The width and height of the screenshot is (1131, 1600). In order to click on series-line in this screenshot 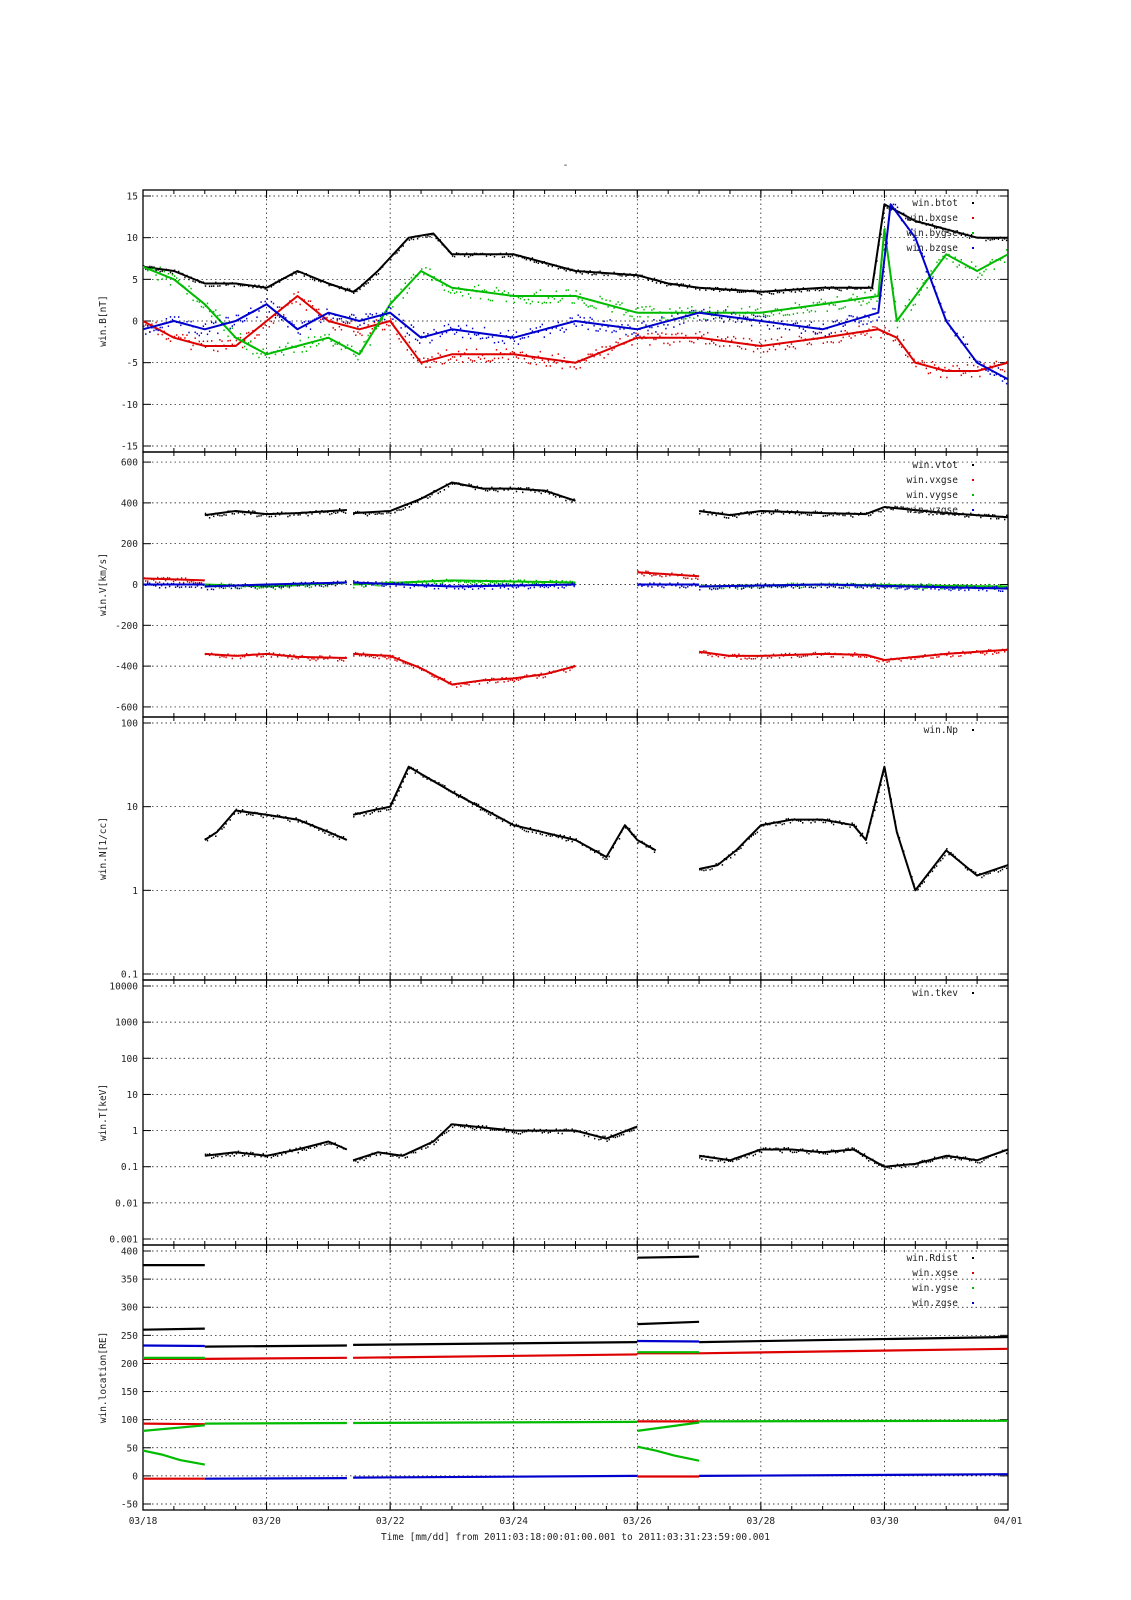, I will do `click(668, 1341)`.